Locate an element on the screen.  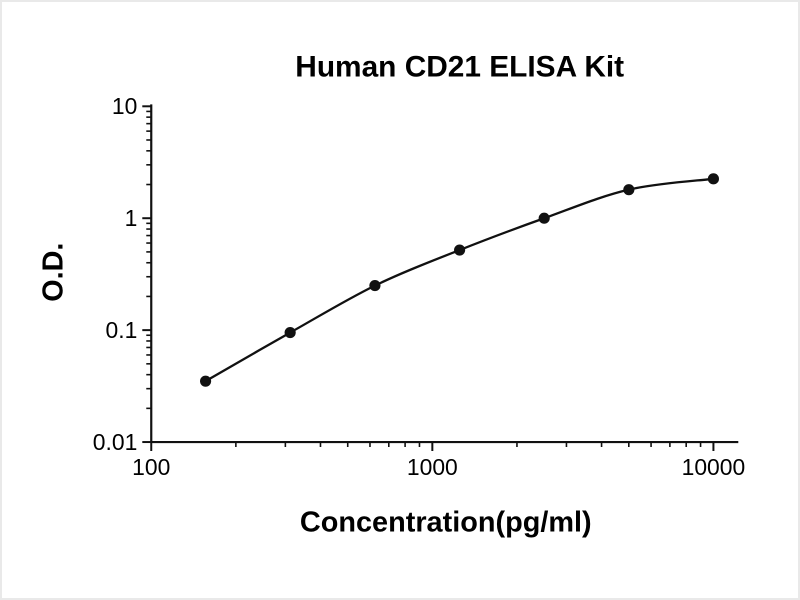
y-axis-tick-label: 0.1 is located at coordinates (122, 330).